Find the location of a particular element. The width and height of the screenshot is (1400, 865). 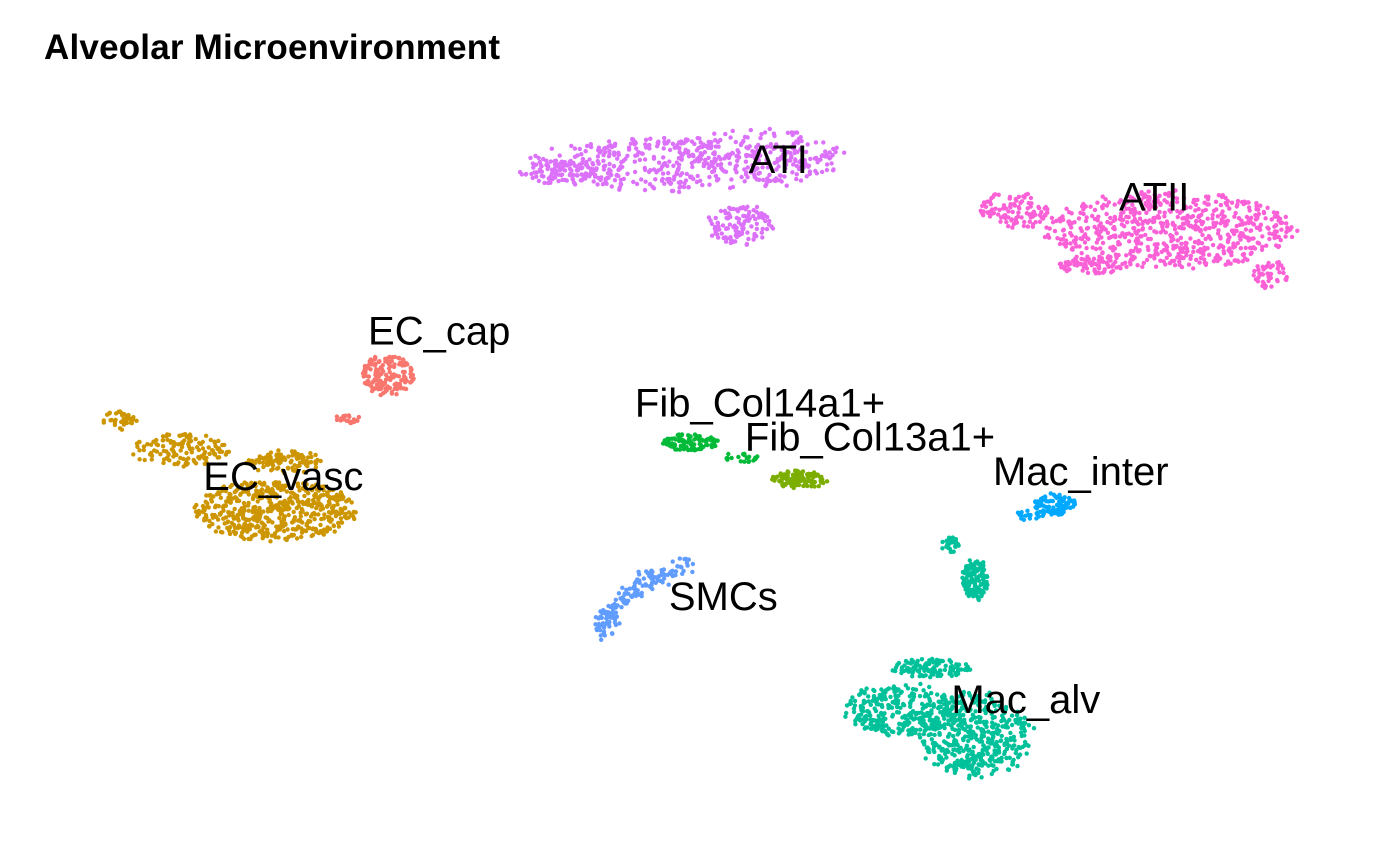

cluster-label-mac-alv: Mac_alv is located at coordinates (1025, 700).